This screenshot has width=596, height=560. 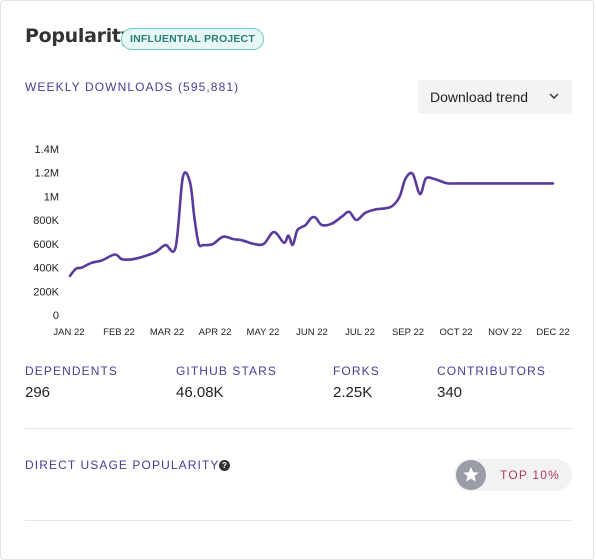 I want to click on stat-label: FORKS, so click(x=356, y=371).